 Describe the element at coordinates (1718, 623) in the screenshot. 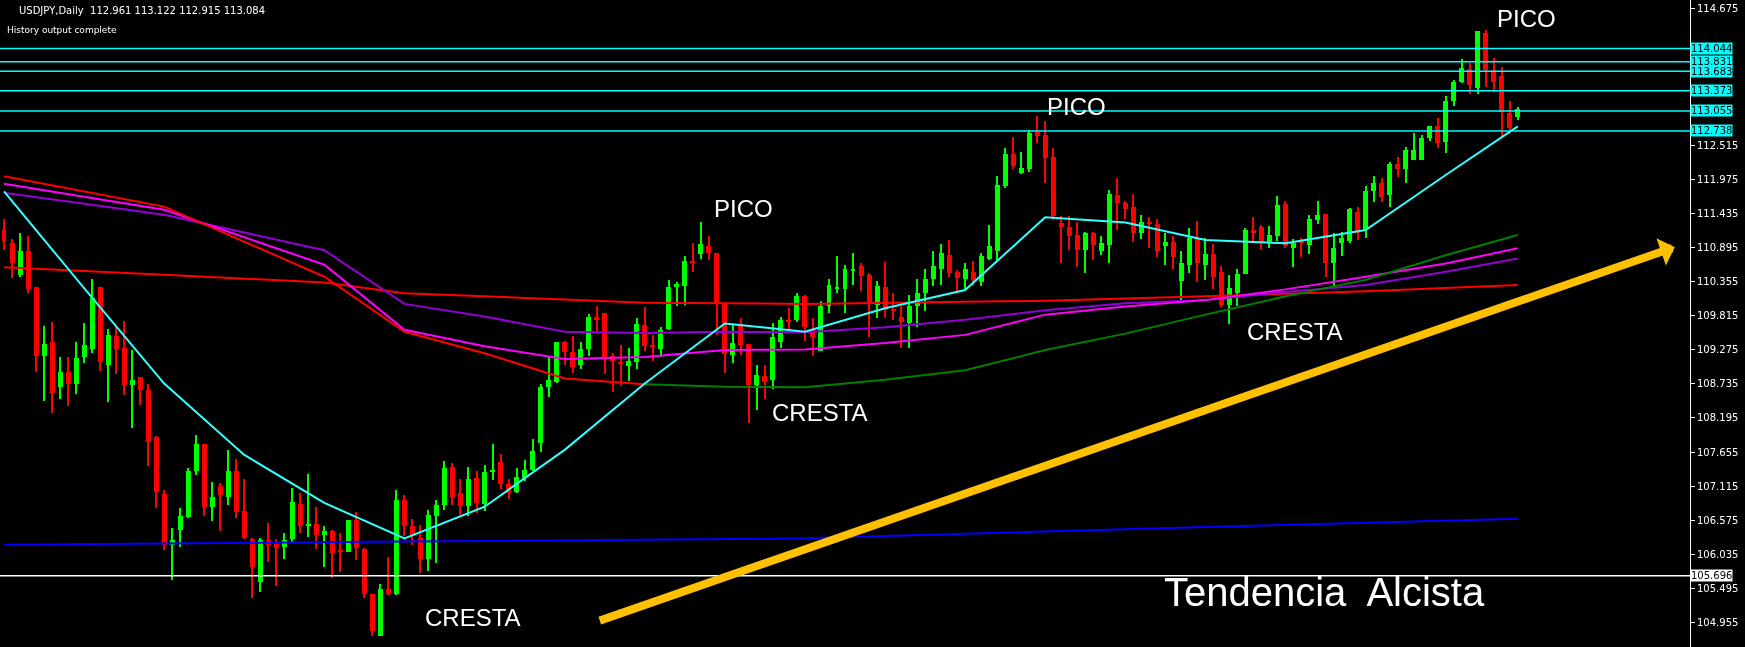

I see `y-tick-label: 104.955` at that location.